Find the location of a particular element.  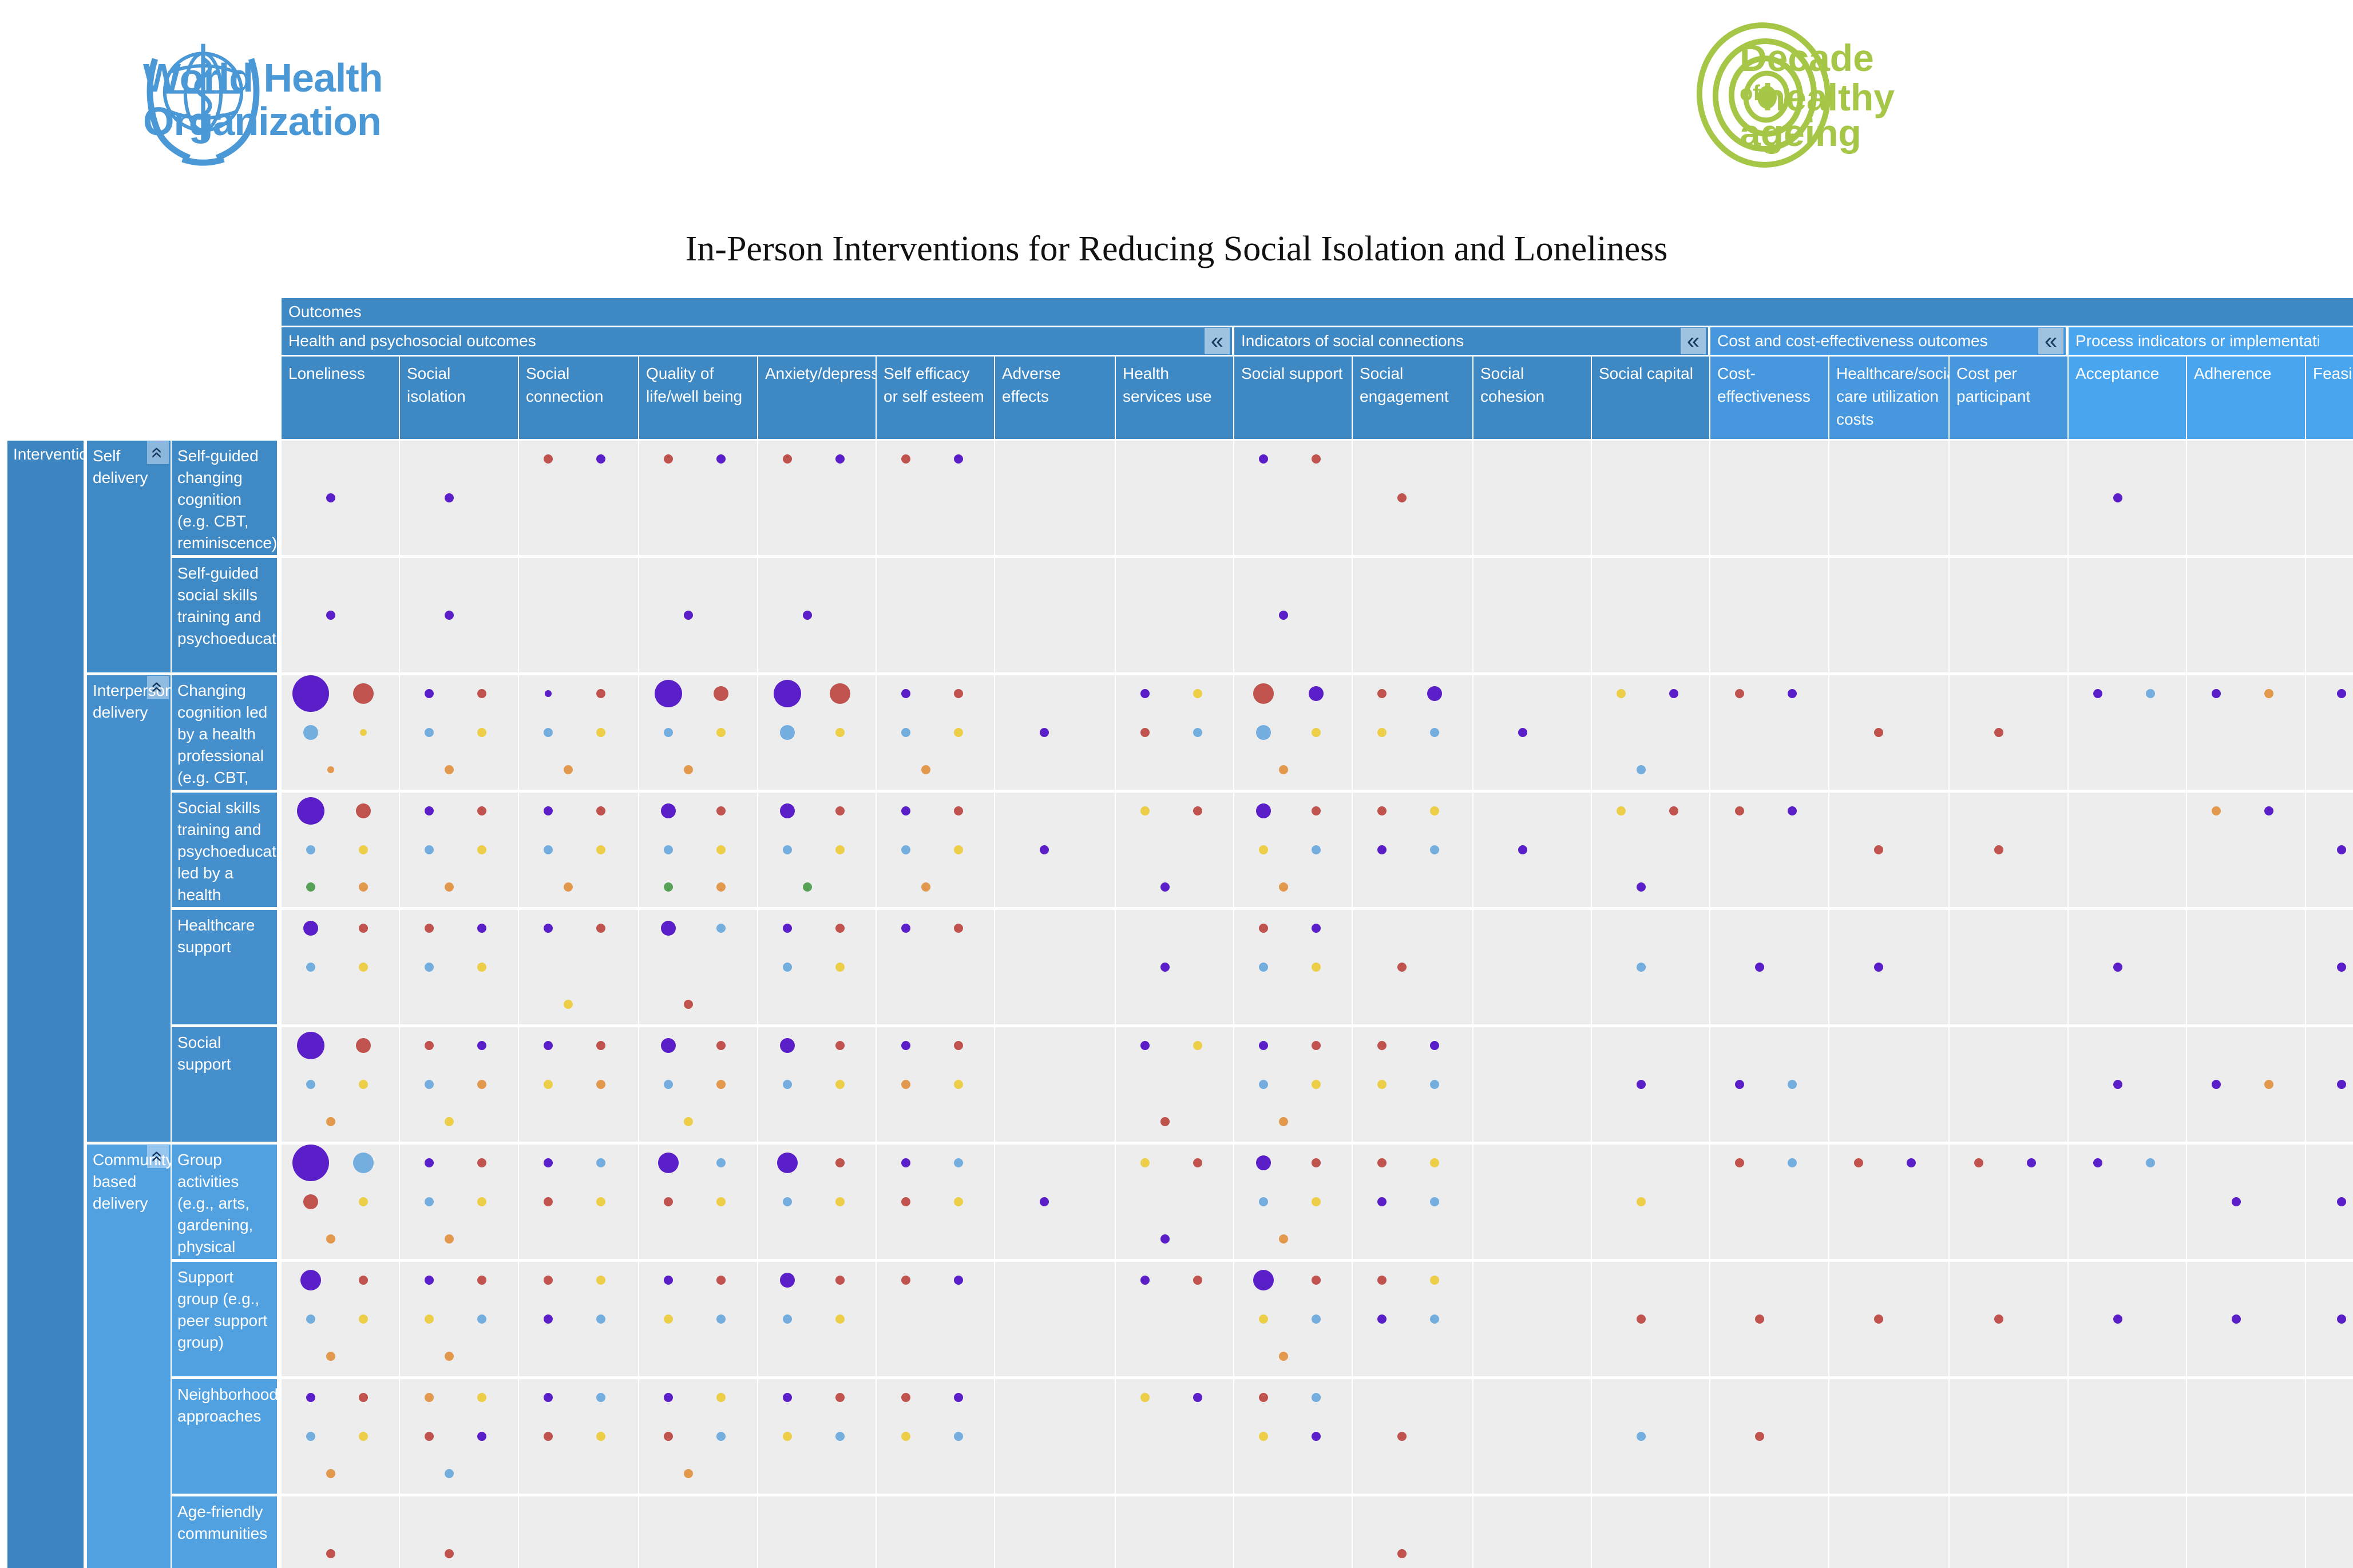

evidence-dot-y-r7c1 is located at coordinates (363, 1201).